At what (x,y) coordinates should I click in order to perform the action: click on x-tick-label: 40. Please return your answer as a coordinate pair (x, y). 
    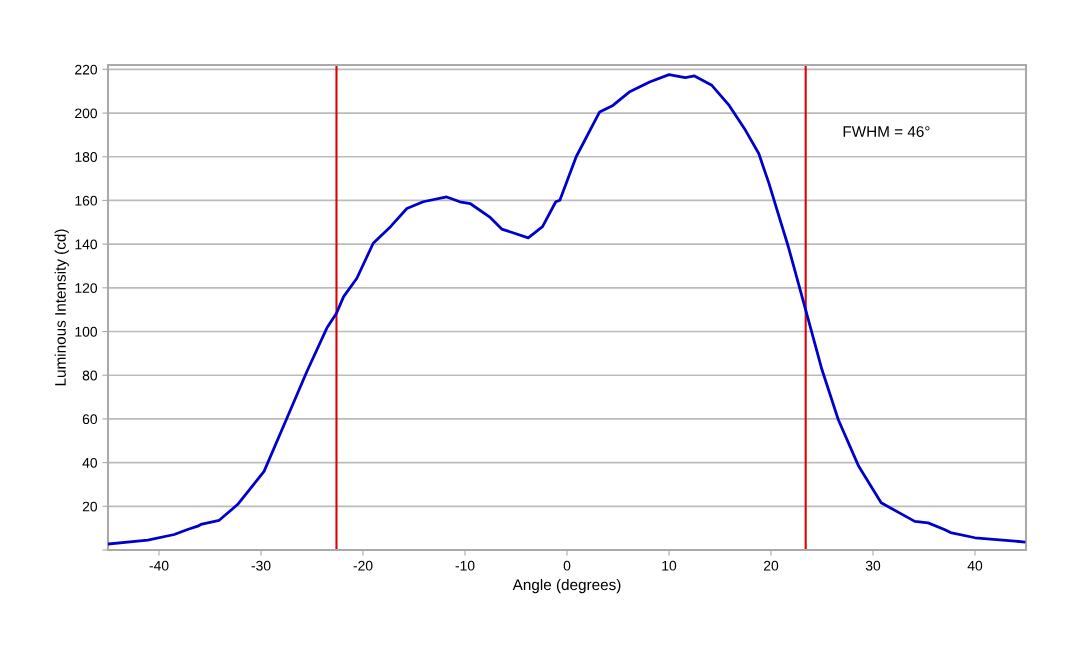
    Looking at the image, I should click on (975, 565).